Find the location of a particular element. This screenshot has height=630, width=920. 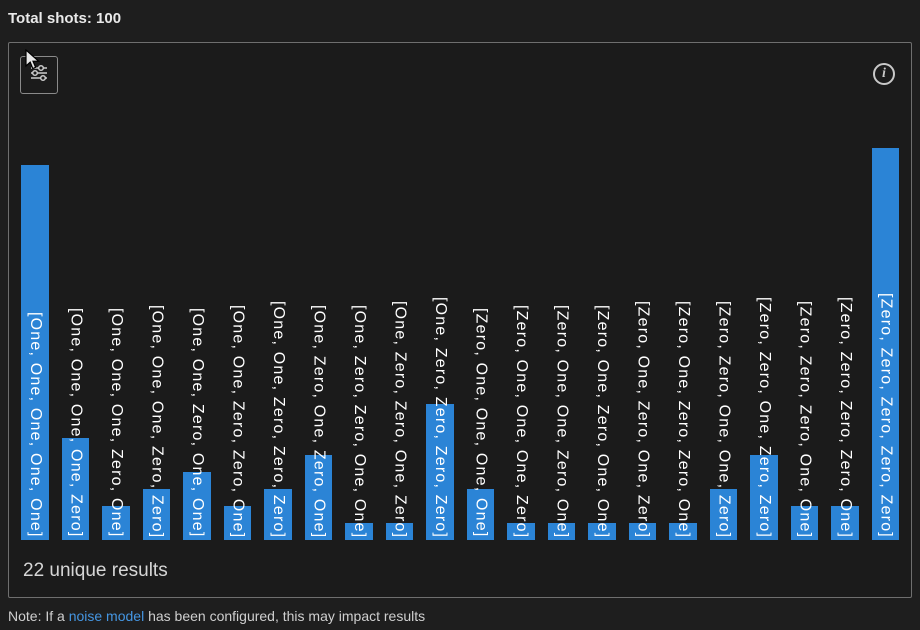

bar-slot: [Zero, Zero, One, Zero, Zero] is located at coordinates (764, 344).